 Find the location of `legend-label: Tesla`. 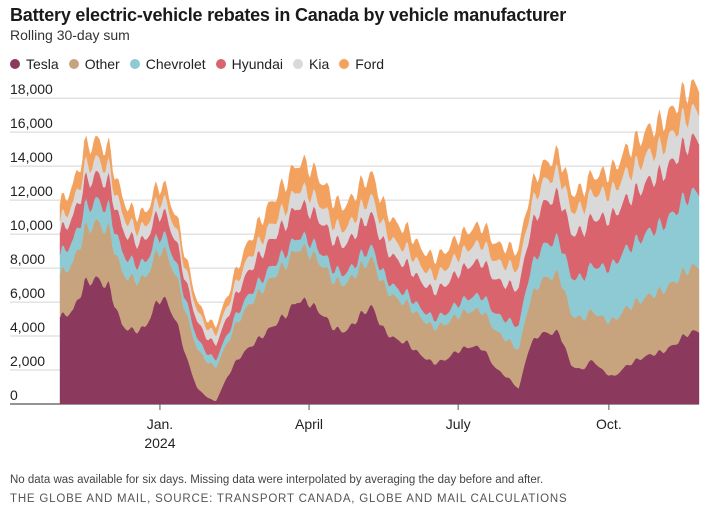

legend-label: Tesla is located at coordinates (42, 64).